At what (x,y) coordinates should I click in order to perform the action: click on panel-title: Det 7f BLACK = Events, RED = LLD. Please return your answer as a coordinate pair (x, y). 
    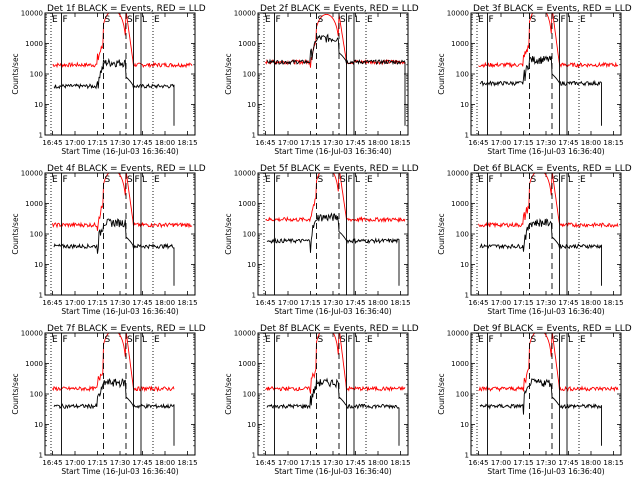
    Looking at the image, I should click on (126, 329).